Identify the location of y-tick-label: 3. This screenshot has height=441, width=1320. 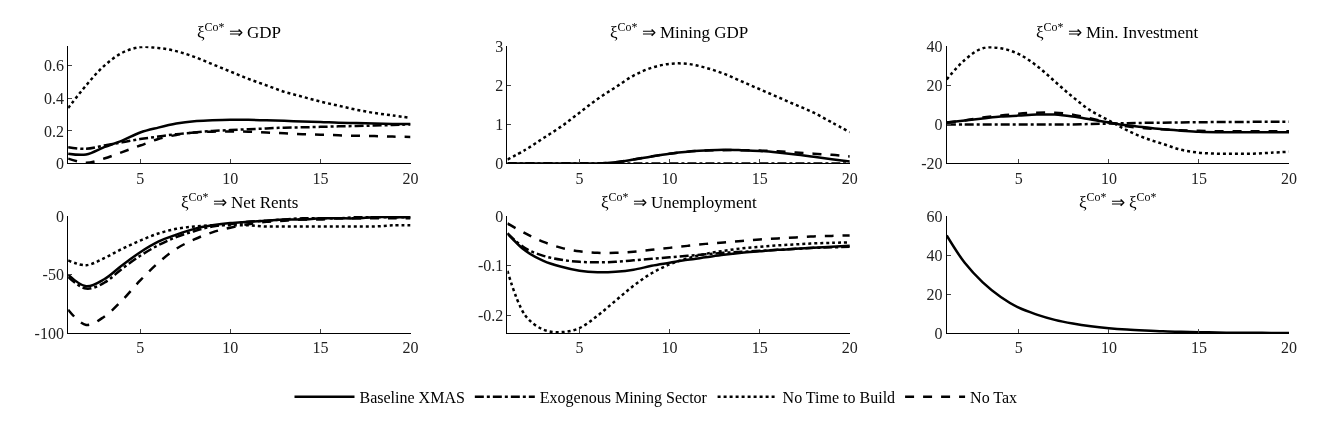
(499, 46).